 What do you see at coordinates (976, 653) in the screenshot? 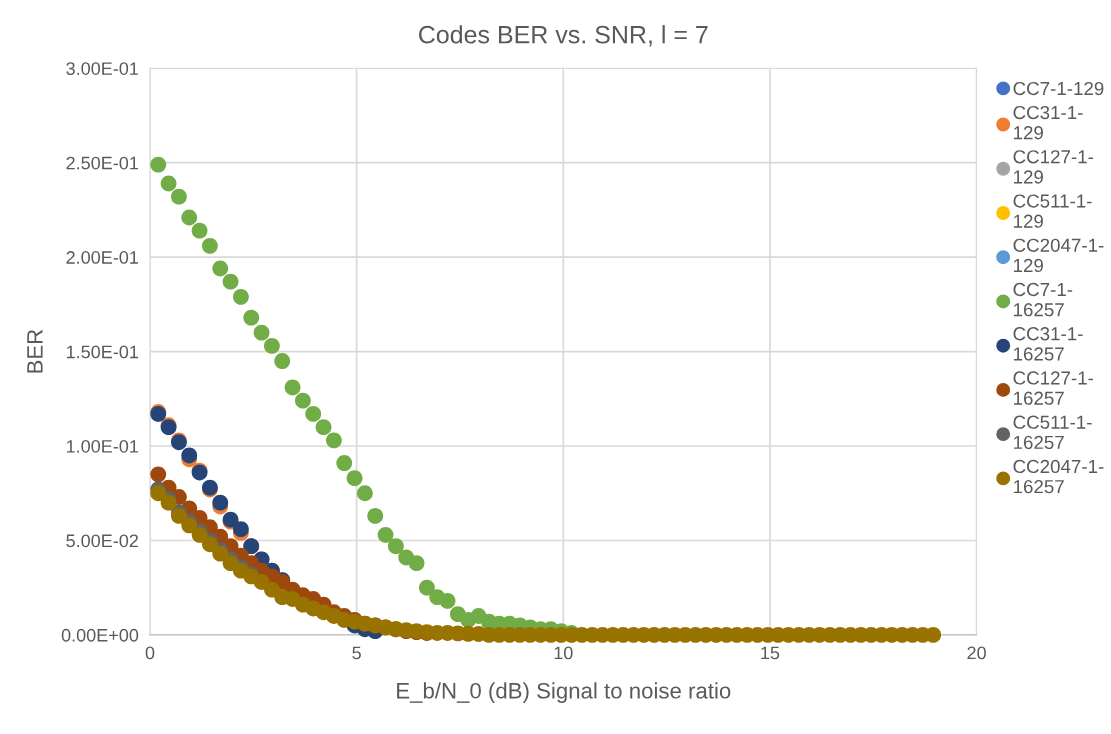
I see `x-tick-label: 20` at bounding box center [976, 653].